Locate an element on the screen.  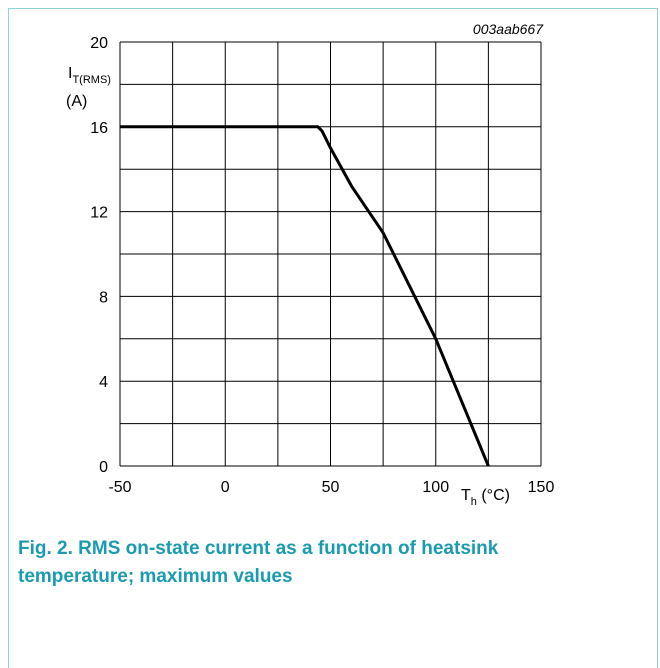
y-tick-label: 16 is located at coordinates (99, 128).